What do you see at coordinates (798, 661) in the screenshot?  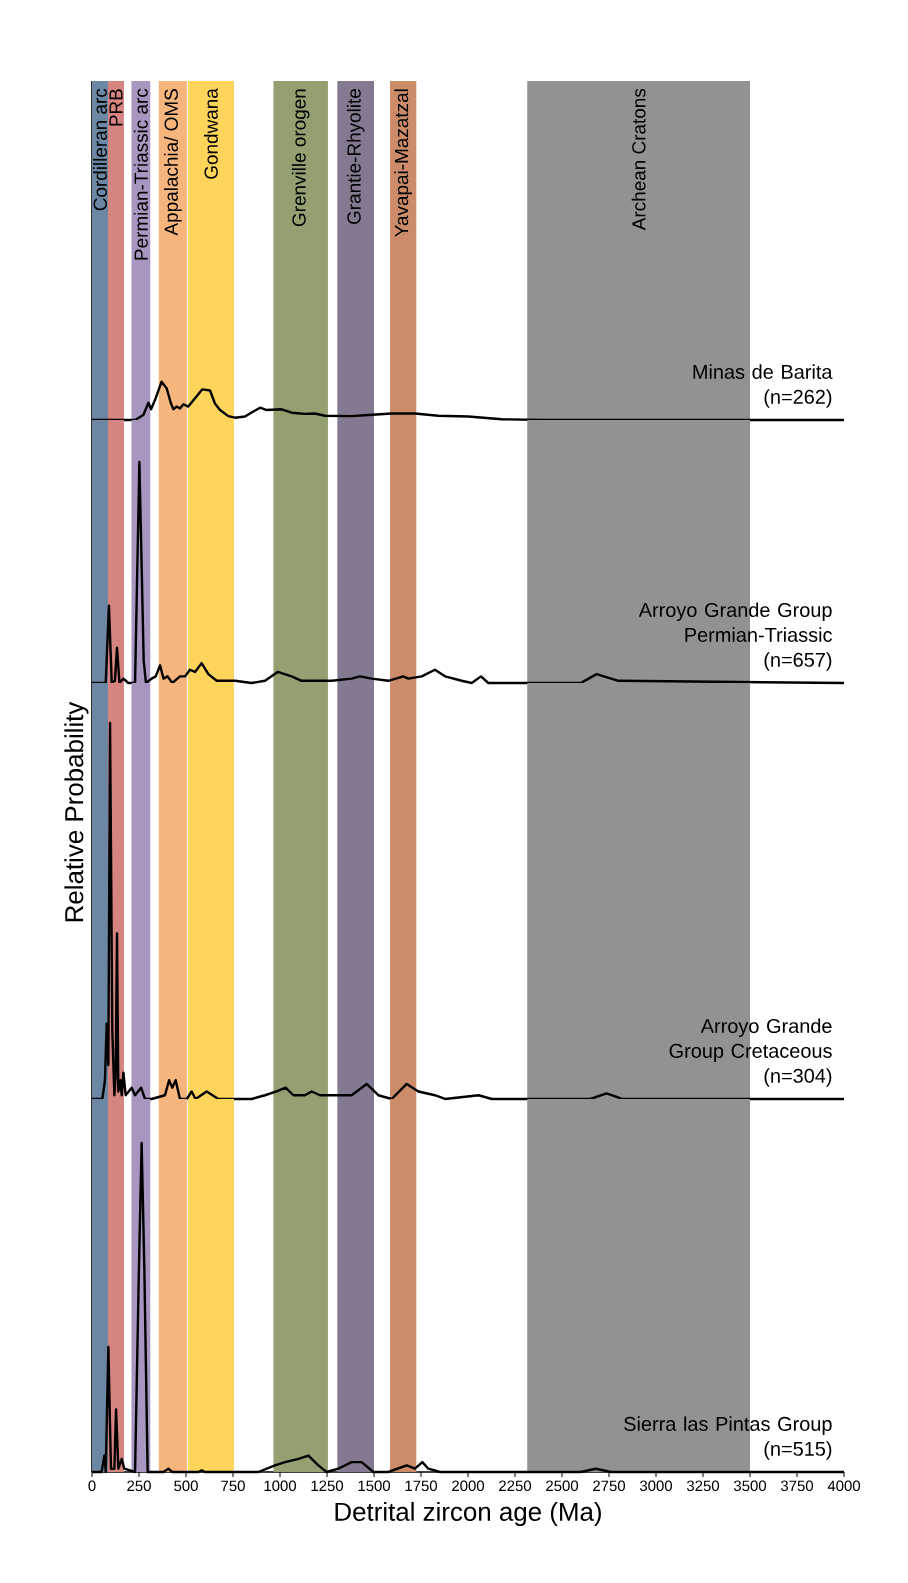 I see `annotation: (n=657)` at bounding box center [798, 661].